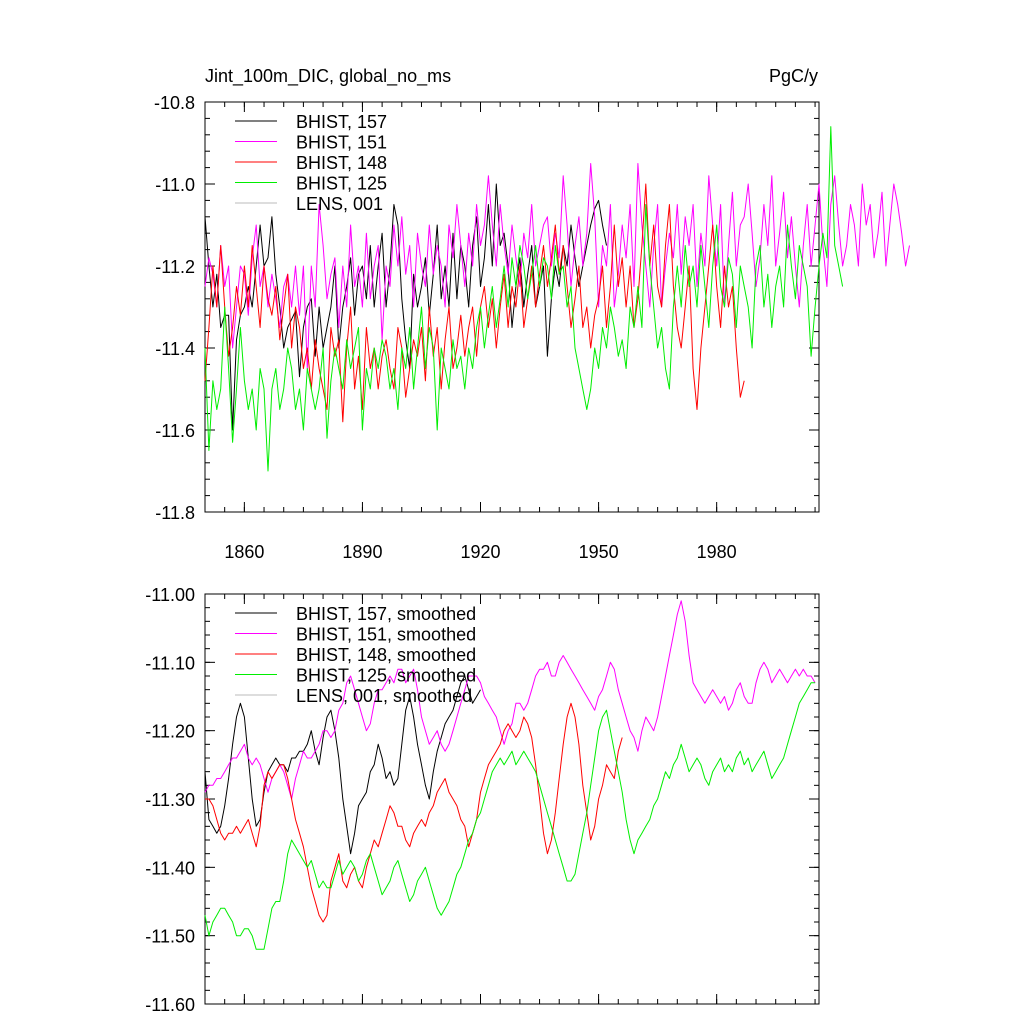  Describe the element at coordinates (174, 308) in the screenshot. I see `y-tick-labels: -11.8 -11.6 -11.4 -11.2 -11.0 -10.8` at that location.